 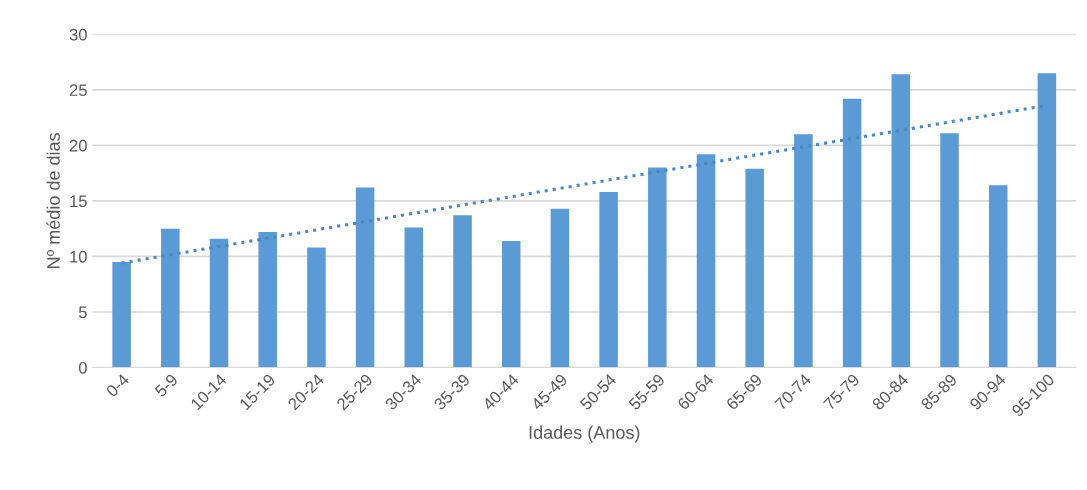 What do you see at coordinates (78, 90) in the screenshot?
I see `y-tick-label: 25` at bounding box center [78, 90].